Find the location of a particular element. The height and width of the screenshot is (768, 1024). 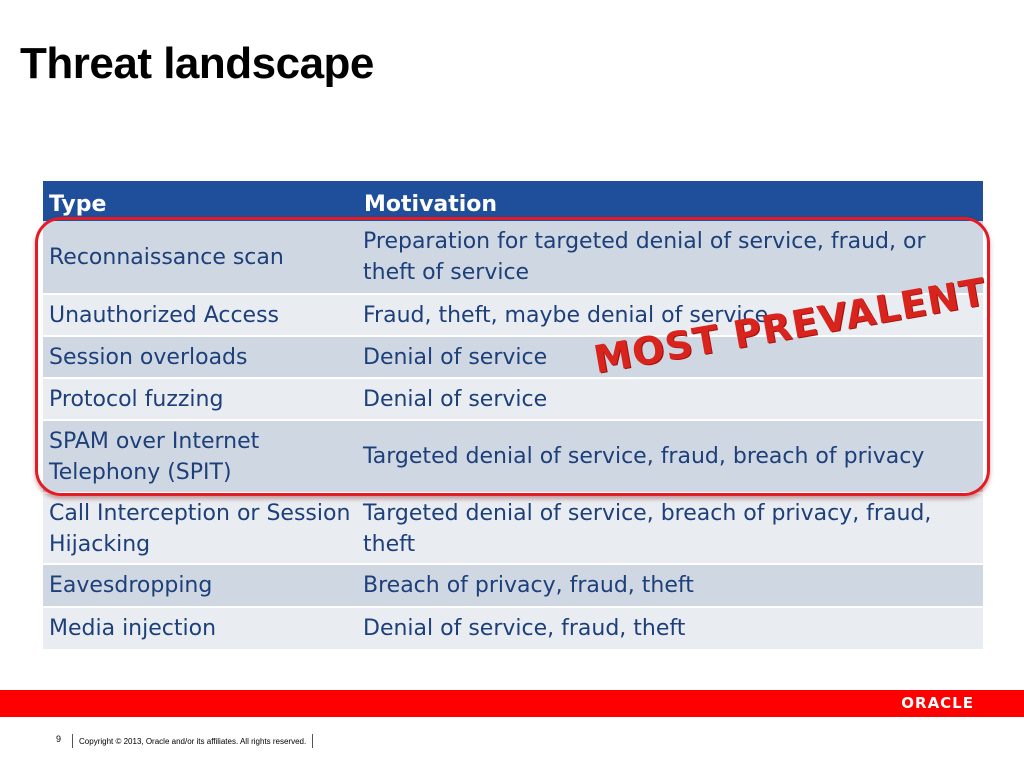

table-row: Protocol fuzzing Denial of service is located at coordinates (513, 399).